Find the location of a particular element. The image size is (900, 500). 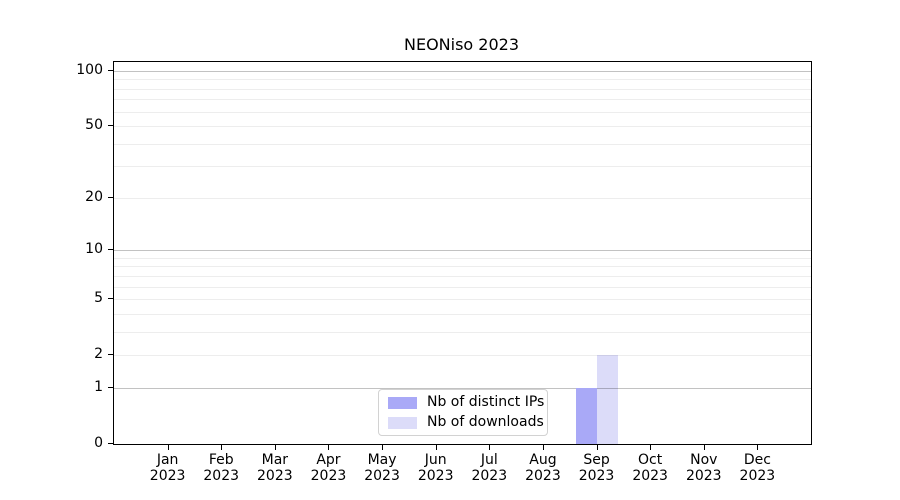

legend-item-downloads: Nb of downloads is located at coordinates (466, 422).